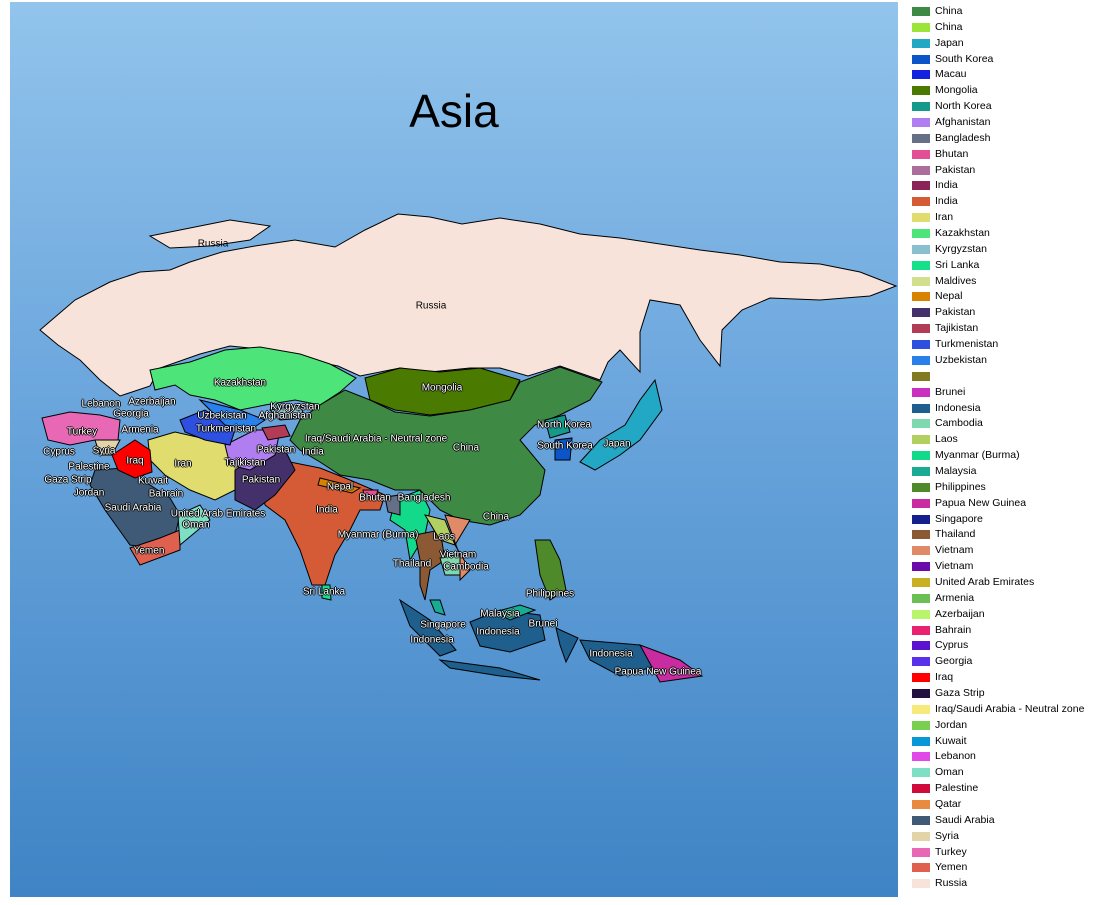 The width and height of the screenshot is (1095, 905). Describe the element at coordinates (1002, 440) in the screenshot. I see `legend-item: Laos` at that location.